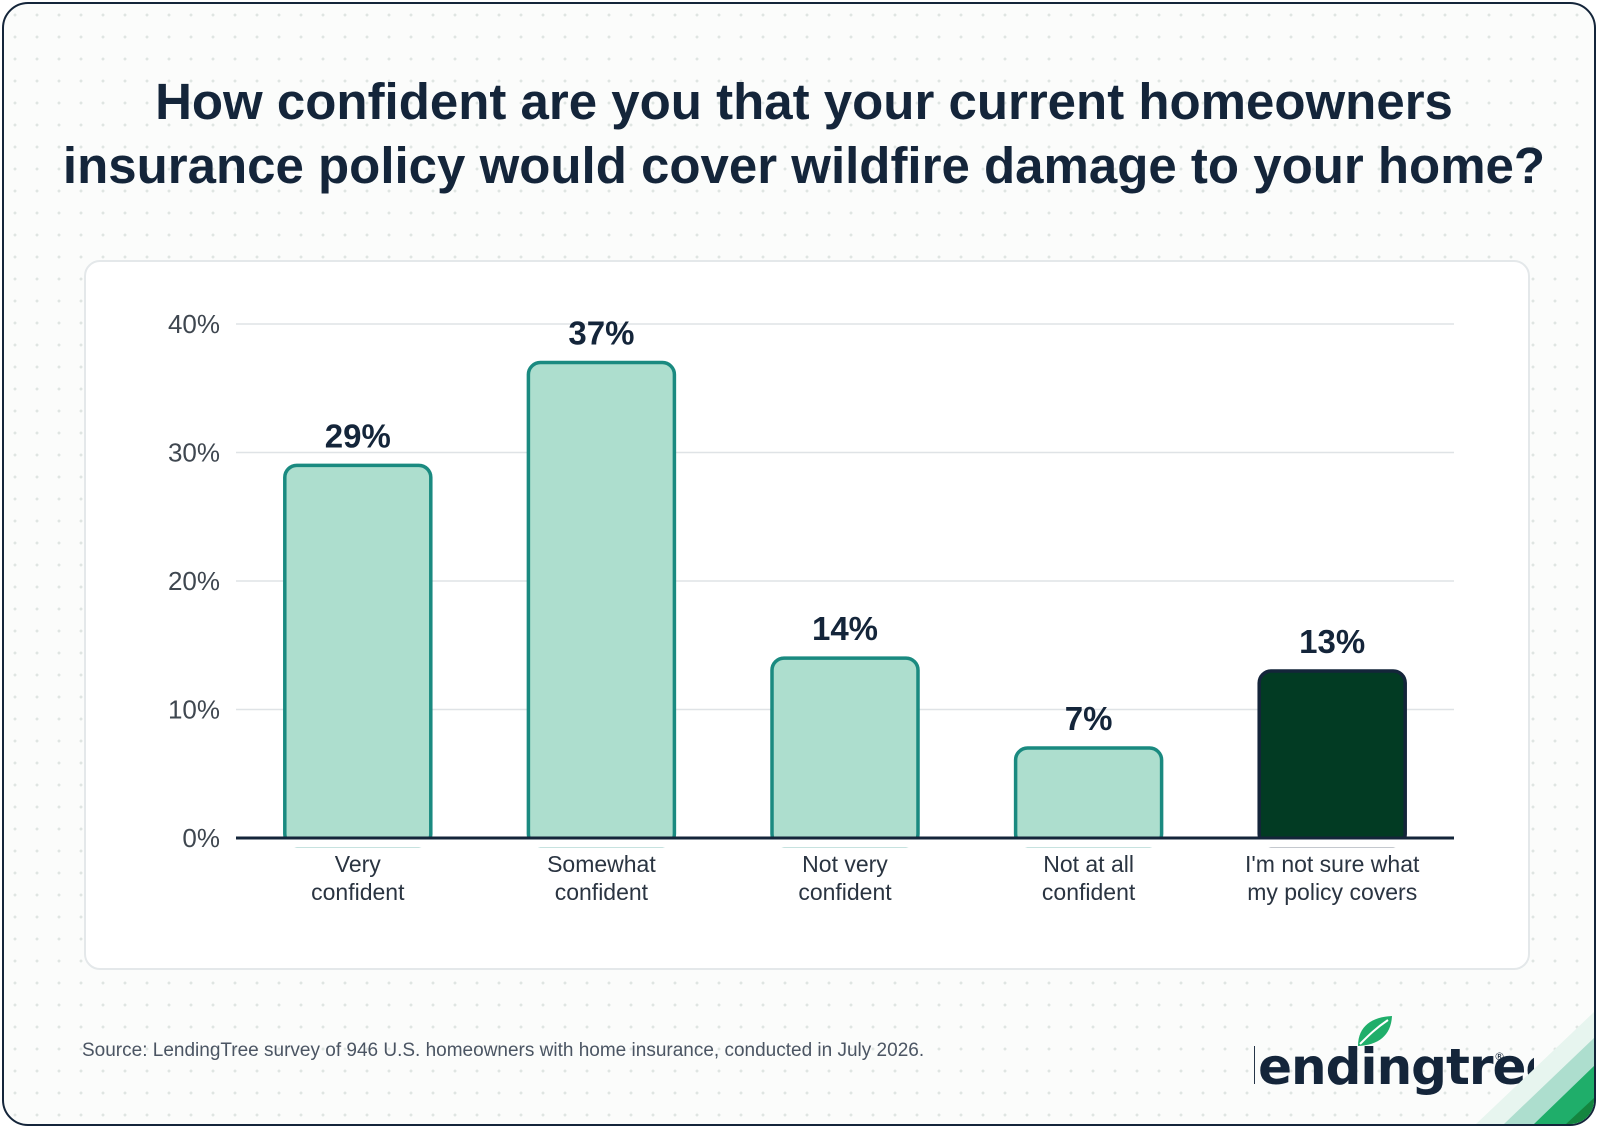  What do you see at coordinates (194, 324) in the screenshot?
I see `y-tick-label: 40%` at bounding box center [194, 324].